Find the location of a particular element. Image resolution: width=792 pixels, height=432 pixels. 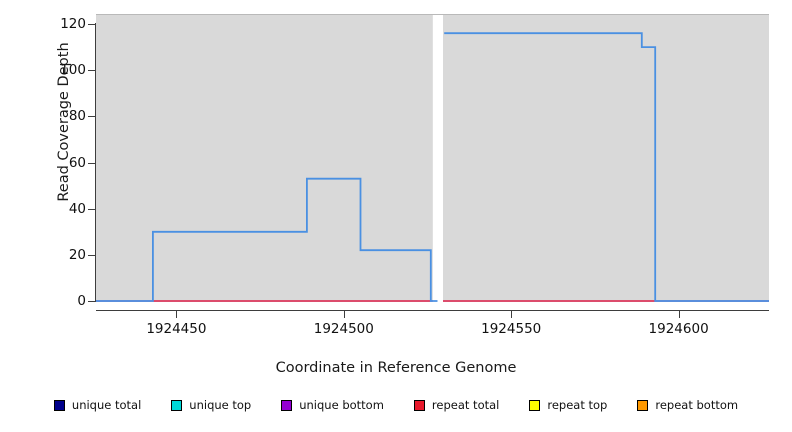

legend-item: unique bottom is located at coordinates (332, 405).